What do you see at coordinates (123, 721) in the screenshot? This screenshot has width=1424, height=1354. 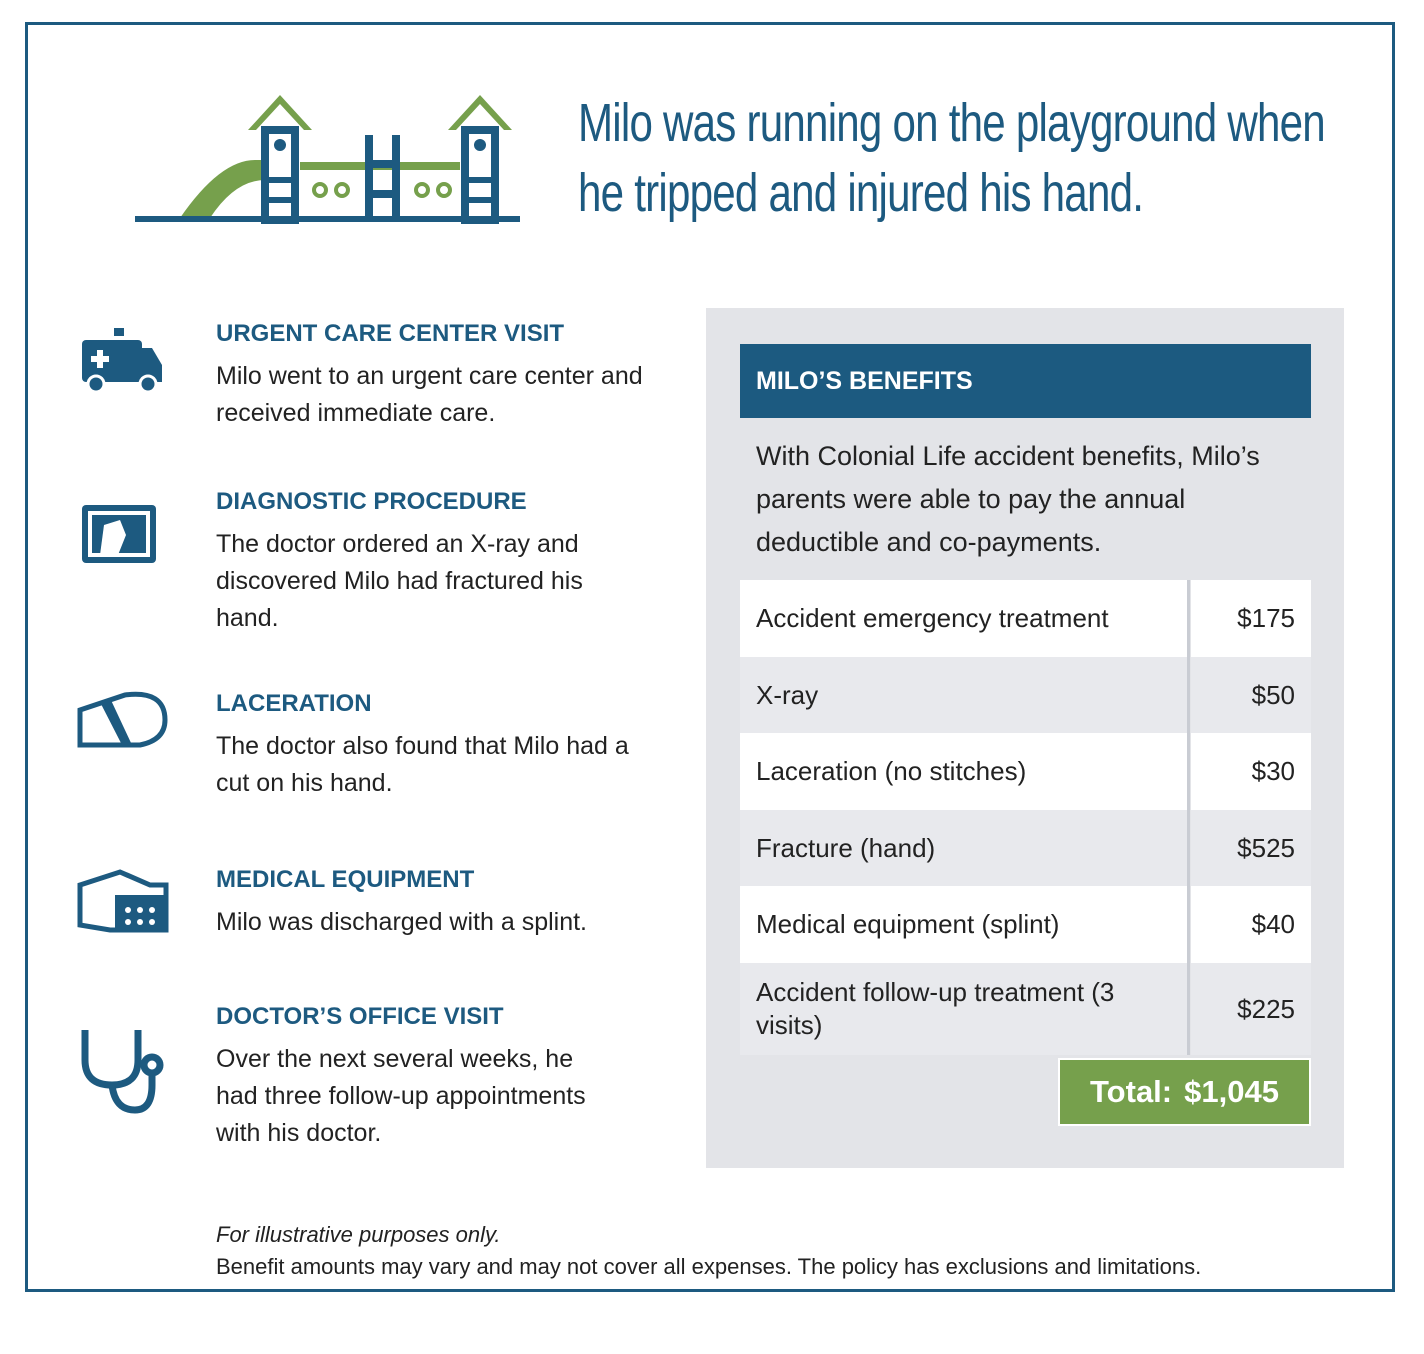 I see `event-icons` at bounding box center [123, 721].